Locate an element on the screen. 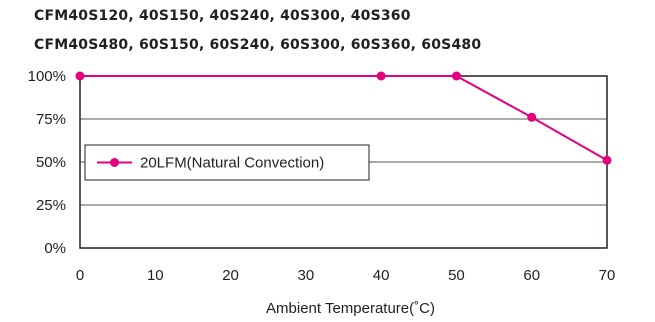 The width and height of the screenshot is (655, 322). y-tick-label: 50% is located at coordinates (51, 162).